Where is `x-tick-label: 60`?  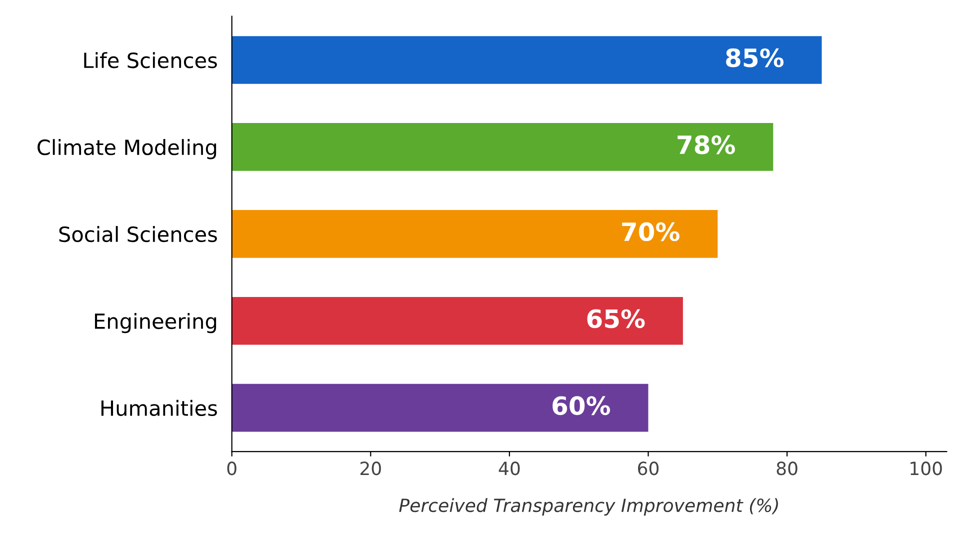 x-tick-label: 60 is located at coordinates (648, 469).